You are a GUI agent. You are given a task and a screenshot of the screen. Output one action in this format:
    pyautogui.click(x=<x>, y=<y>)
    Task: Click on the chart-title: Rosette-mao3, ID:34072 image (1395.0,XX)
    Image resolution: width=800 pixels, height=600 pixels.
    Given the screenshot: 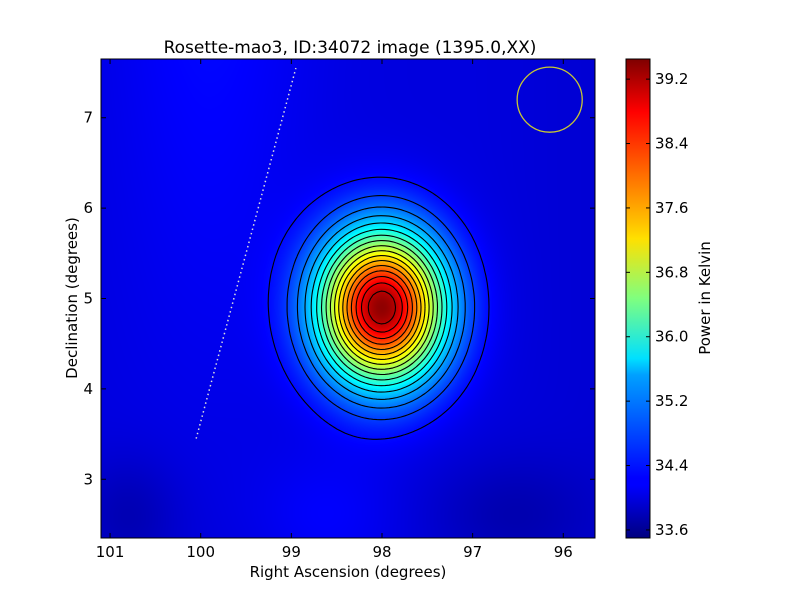 What is the action you would take?
    pyautogui.click(x=350, y=48)
    